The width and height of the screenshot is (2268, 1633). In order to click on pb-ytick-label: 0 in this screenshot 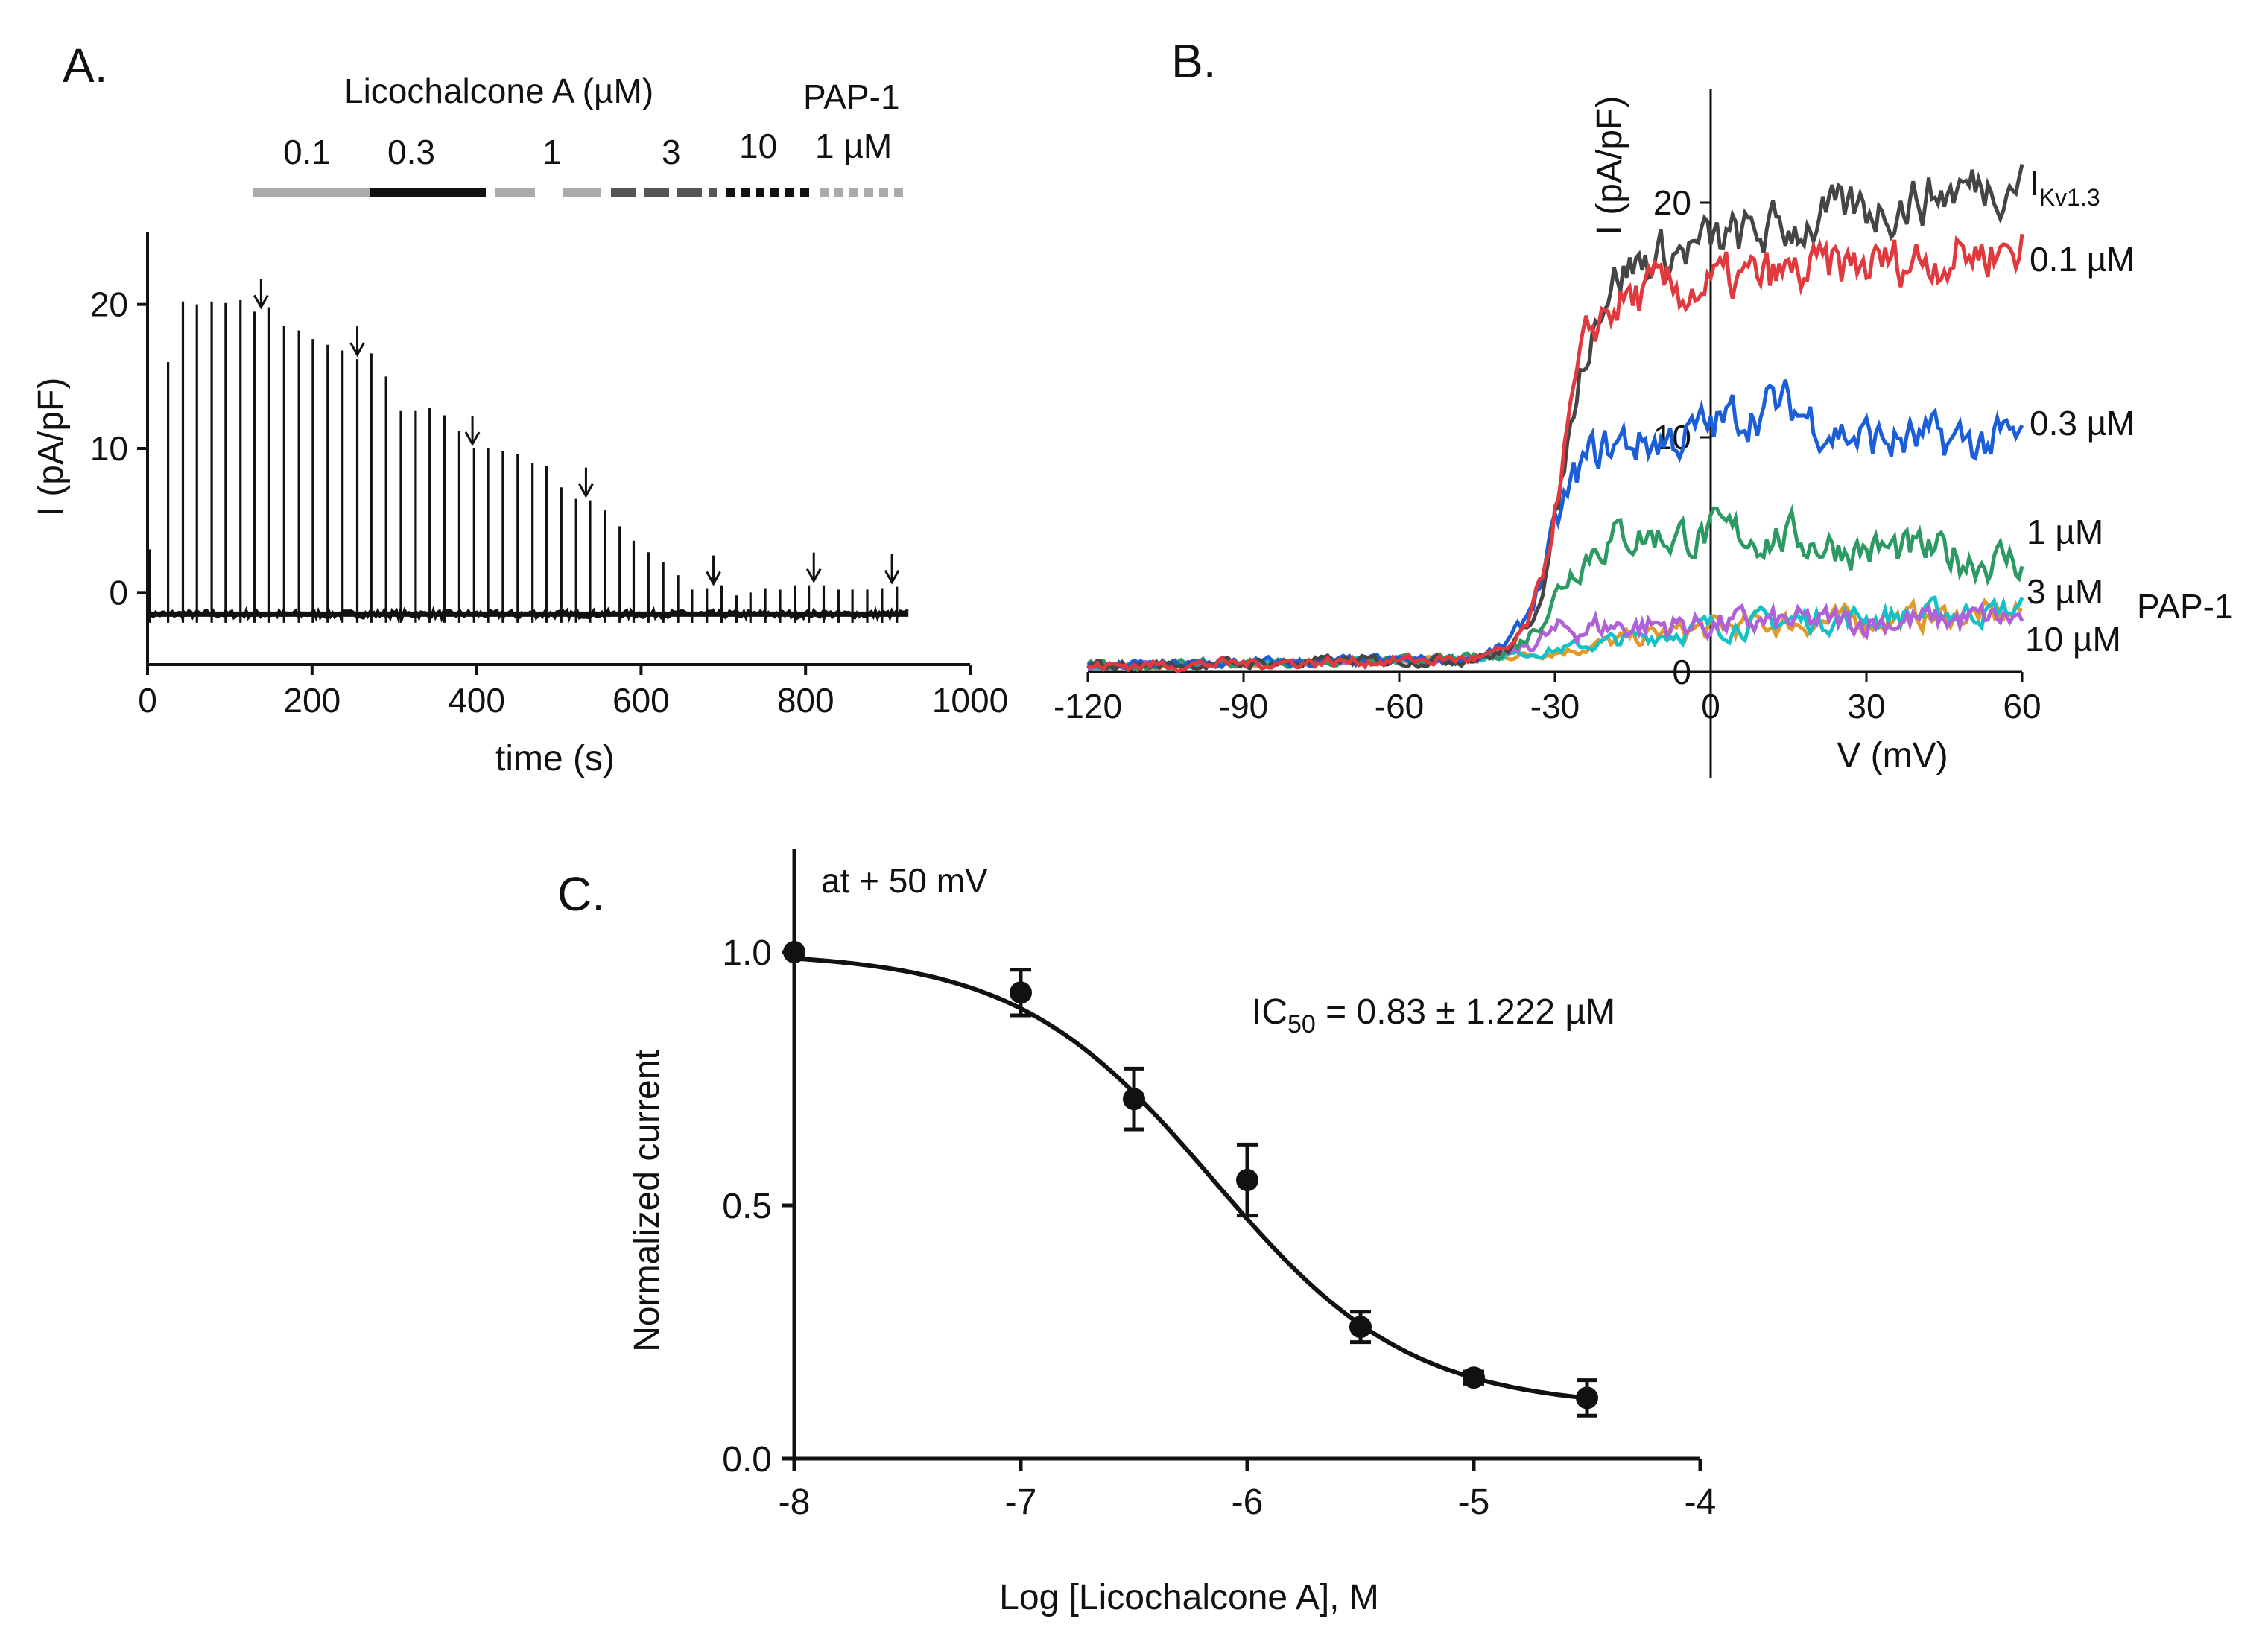, I will do `click(1682, 672)`.